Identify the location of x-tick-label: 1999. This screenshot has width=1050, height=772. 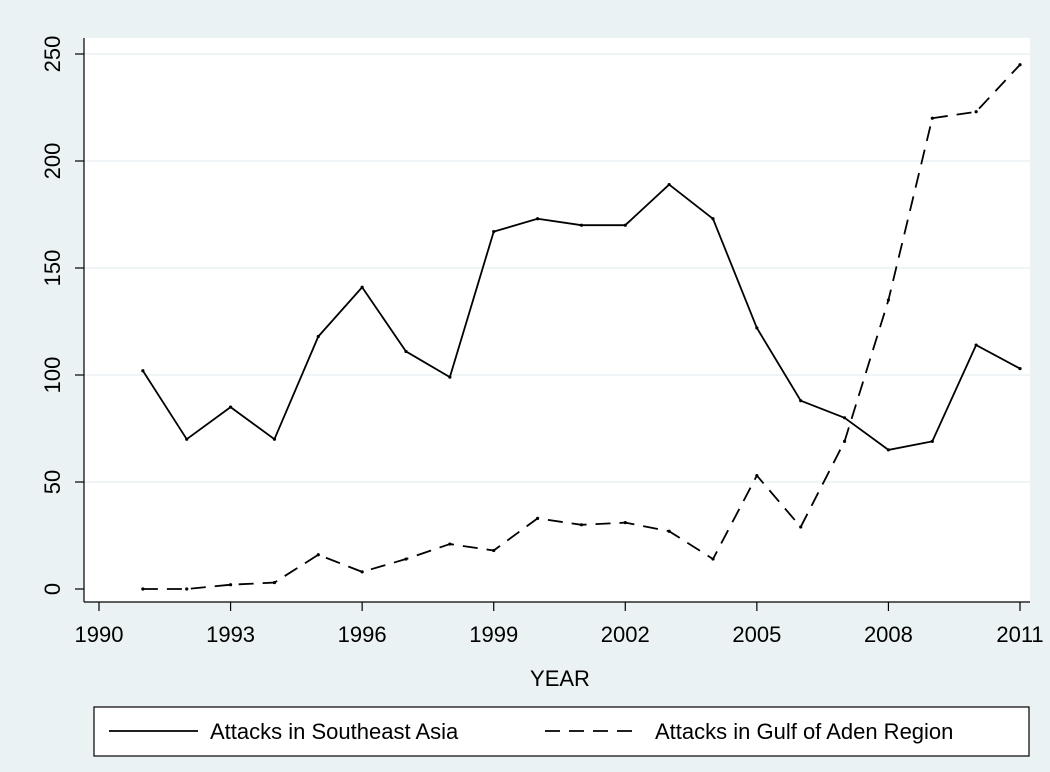
(493, 634).